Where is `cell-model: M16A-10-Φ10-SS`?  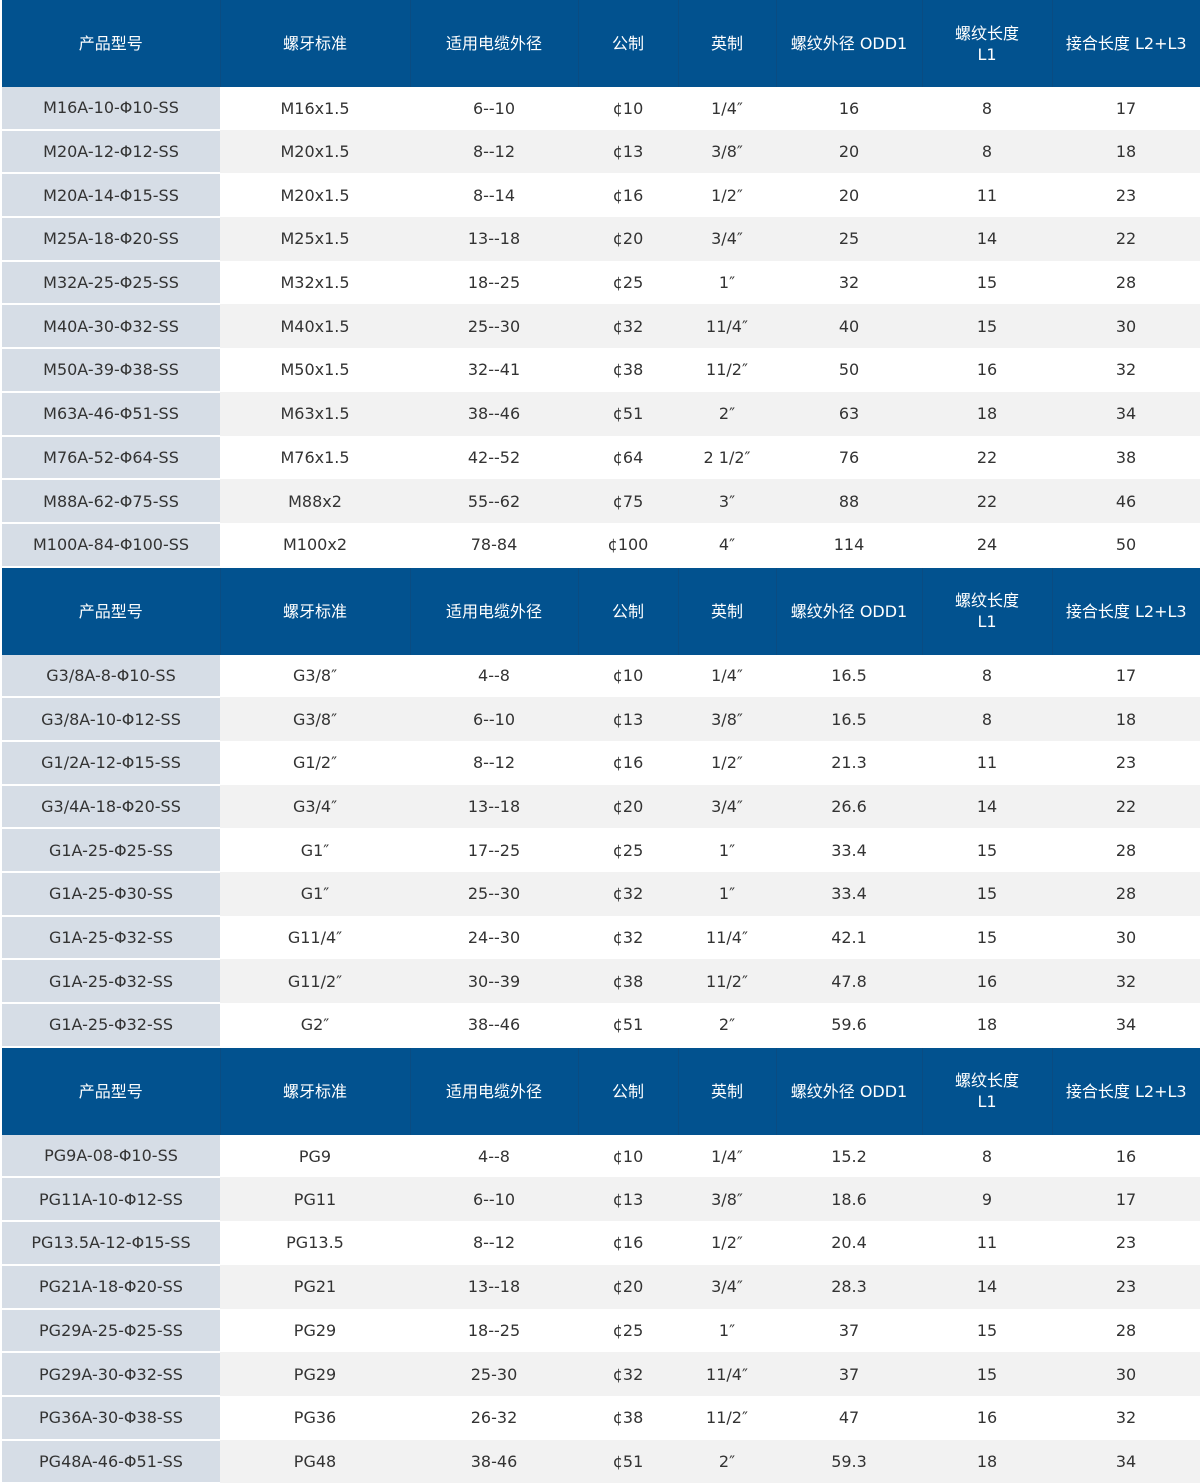
cell-model: M16A-10-Φ10-SS is located at coordinates (111, 109).